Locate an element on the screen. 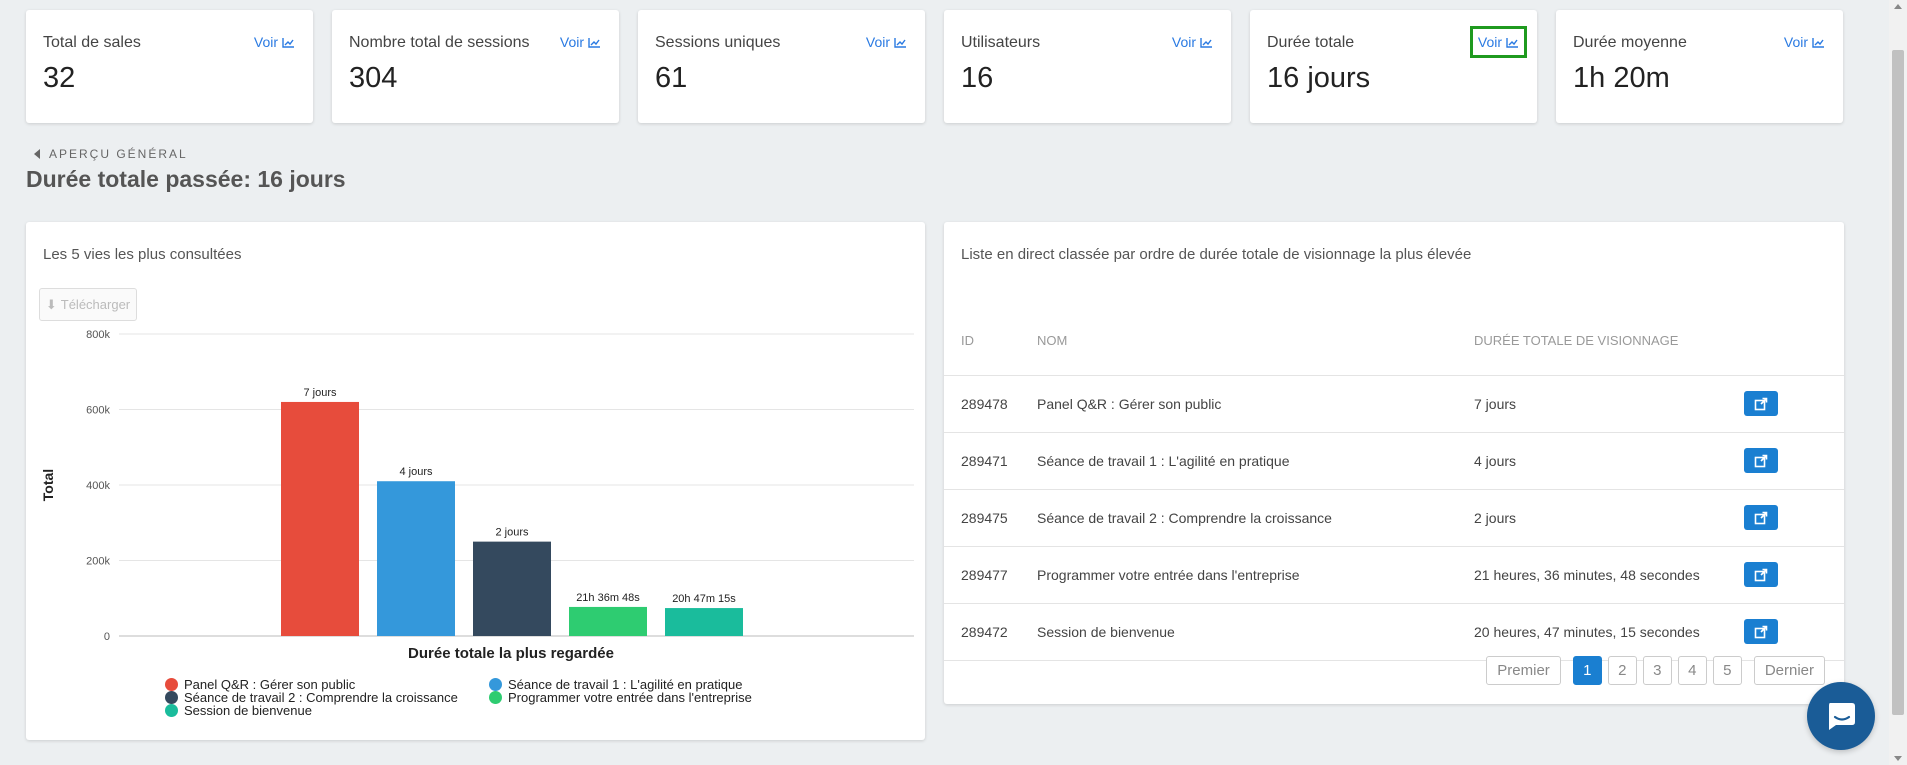 Image resolution: width=1907 pixels, height=765 pixels. y-tick-label: 0 is located at coordinates (107, 637).